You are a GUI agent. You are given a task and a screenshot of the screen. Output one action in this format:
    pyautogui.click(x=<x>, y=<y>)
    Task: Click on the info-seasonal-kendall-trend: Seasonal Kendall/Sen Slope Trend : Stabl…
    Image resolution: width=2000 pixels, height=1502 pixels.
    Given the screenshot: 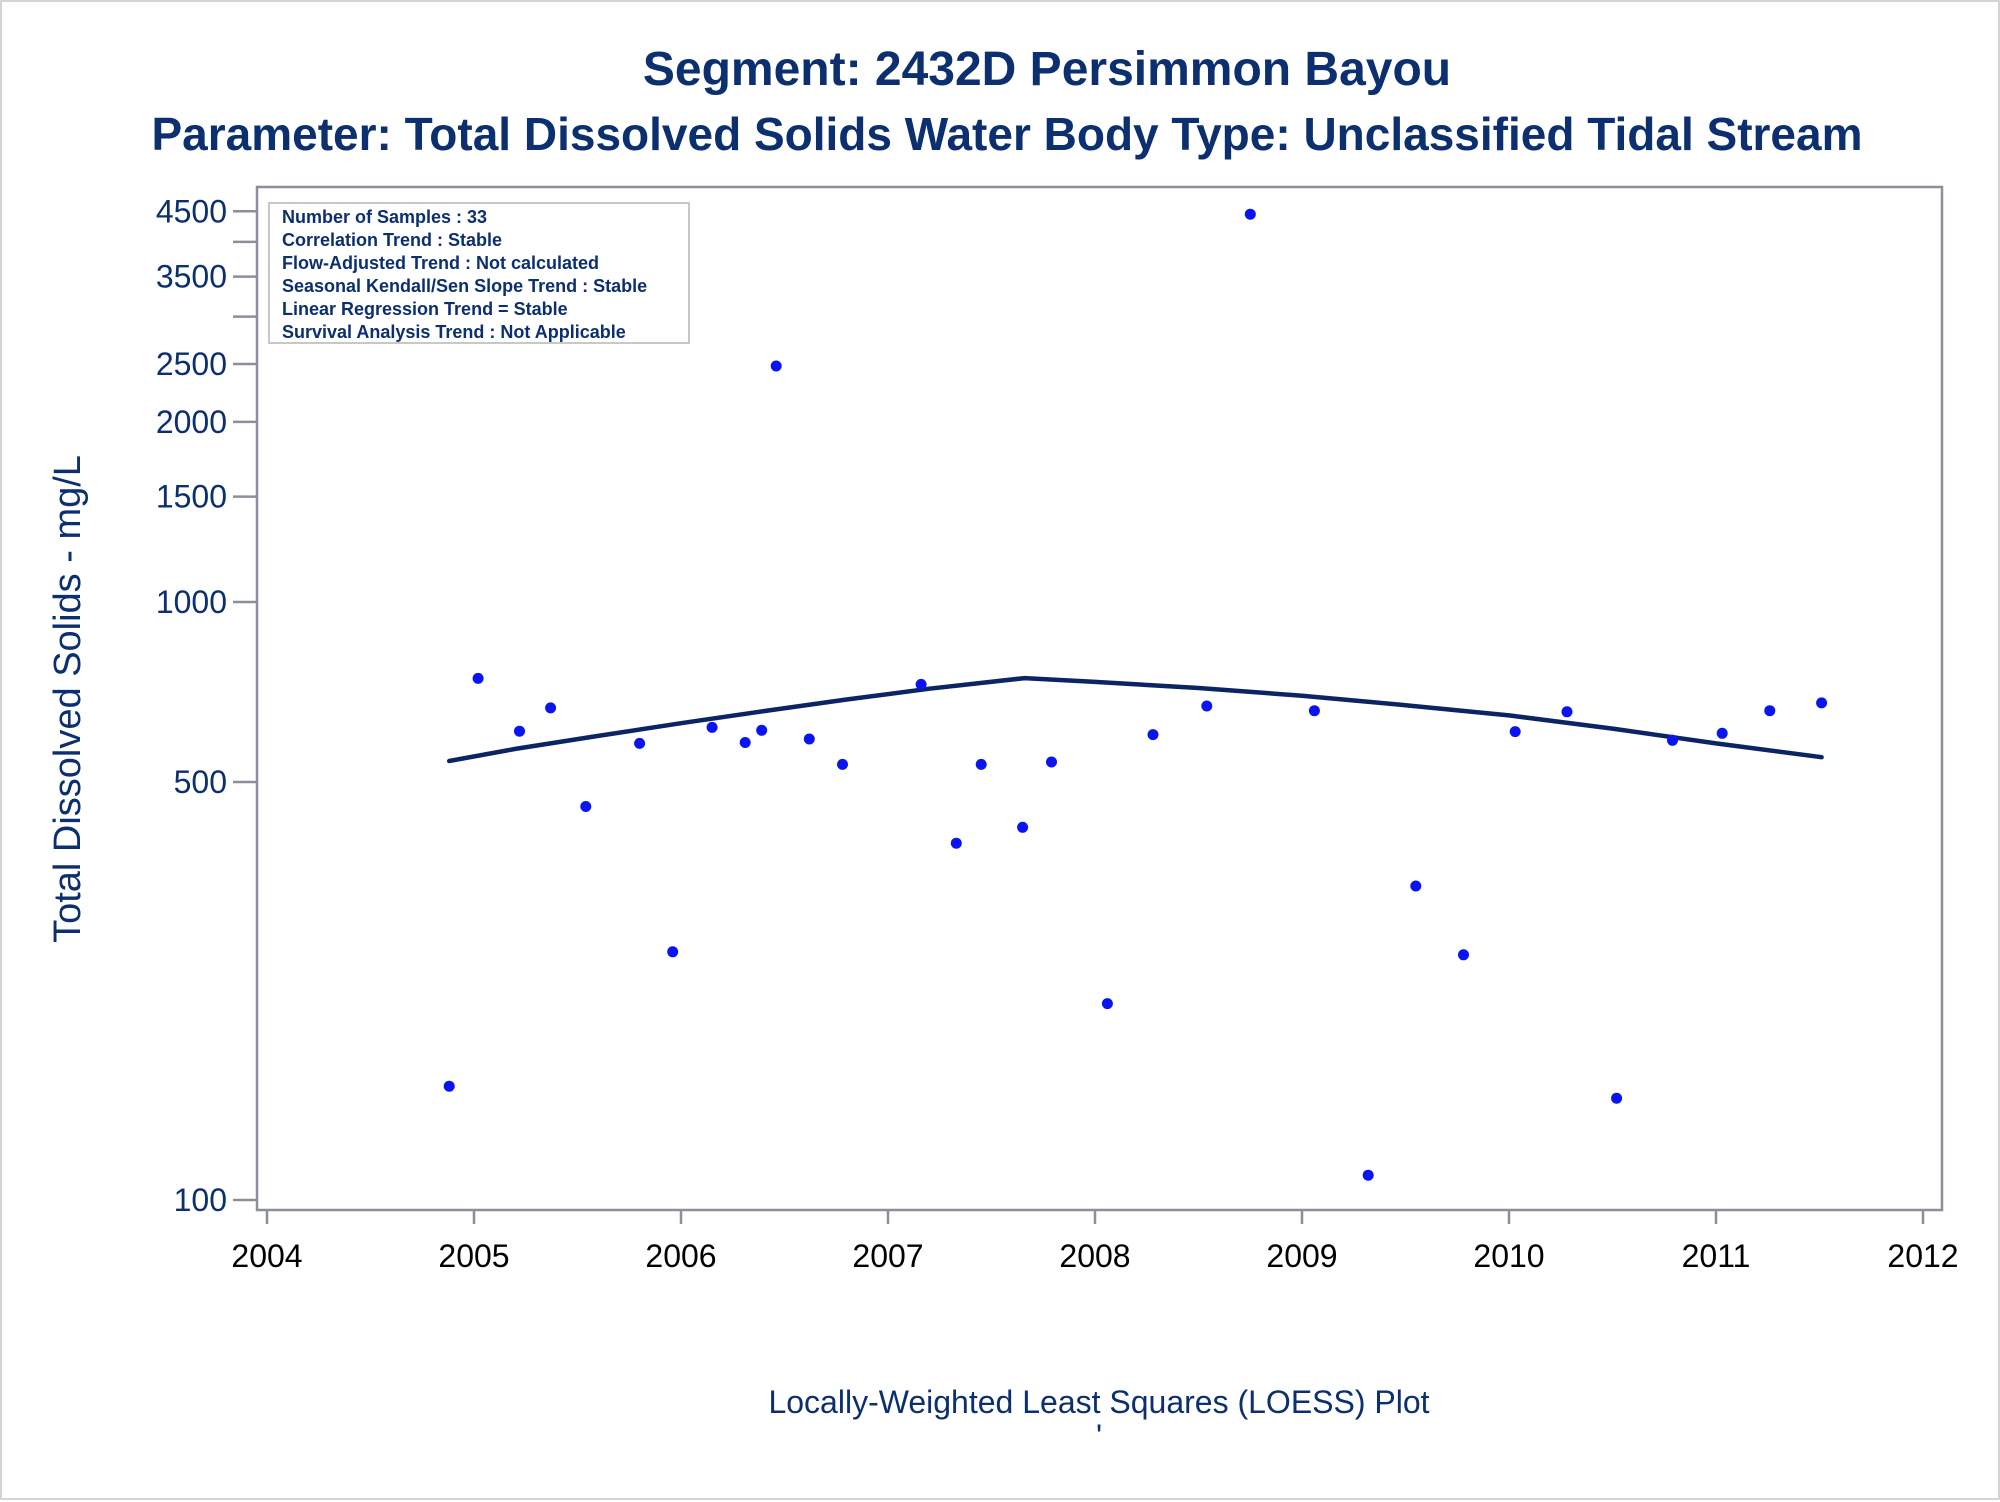 What is the action you would take?
    pyautogui.click(x=464, y=286)
    